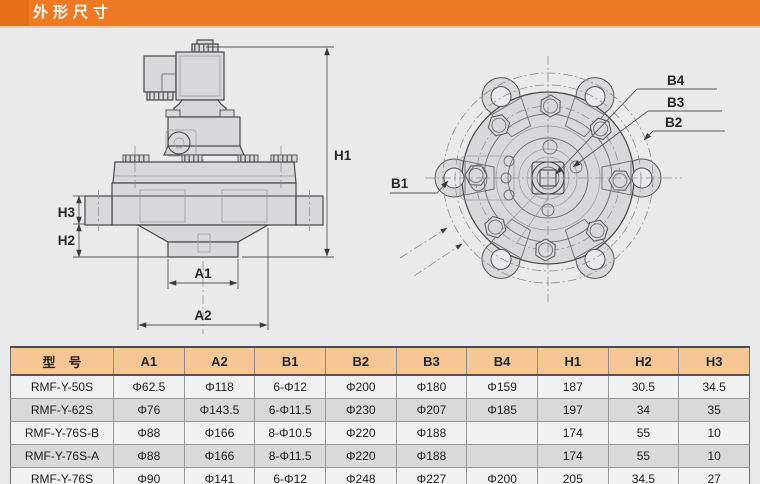 This screenshot has width=760, height=484. I want to click on value-cell: 30.5, so click(643, 386).